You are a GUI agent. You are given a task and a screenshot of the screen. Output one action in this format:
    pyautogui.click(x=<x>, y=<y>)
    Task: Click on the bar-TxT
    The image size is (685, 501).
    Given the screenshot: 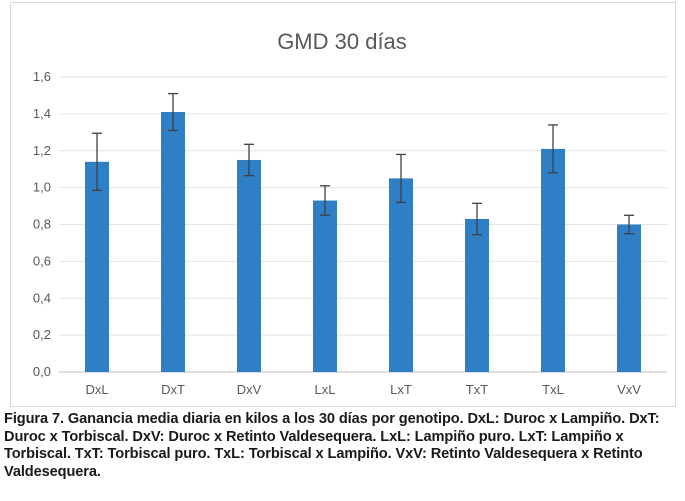 What is the action you would take?
    pyautogui.click(x=477, y=295)
    